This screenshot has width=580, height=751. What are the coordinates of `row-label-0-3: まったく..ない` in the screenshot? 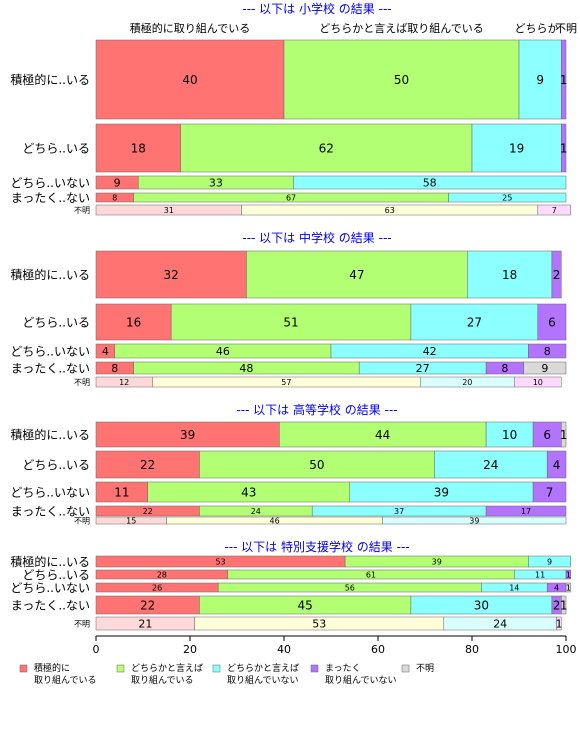 It's located at (50, 198).